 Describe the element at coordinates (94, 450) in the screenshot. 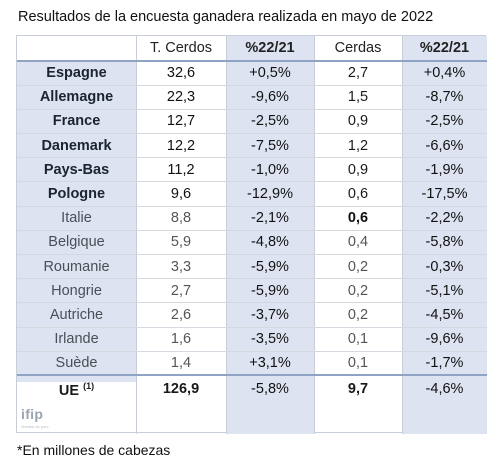

I see `footnote: *En millones de cabezas` at that location.